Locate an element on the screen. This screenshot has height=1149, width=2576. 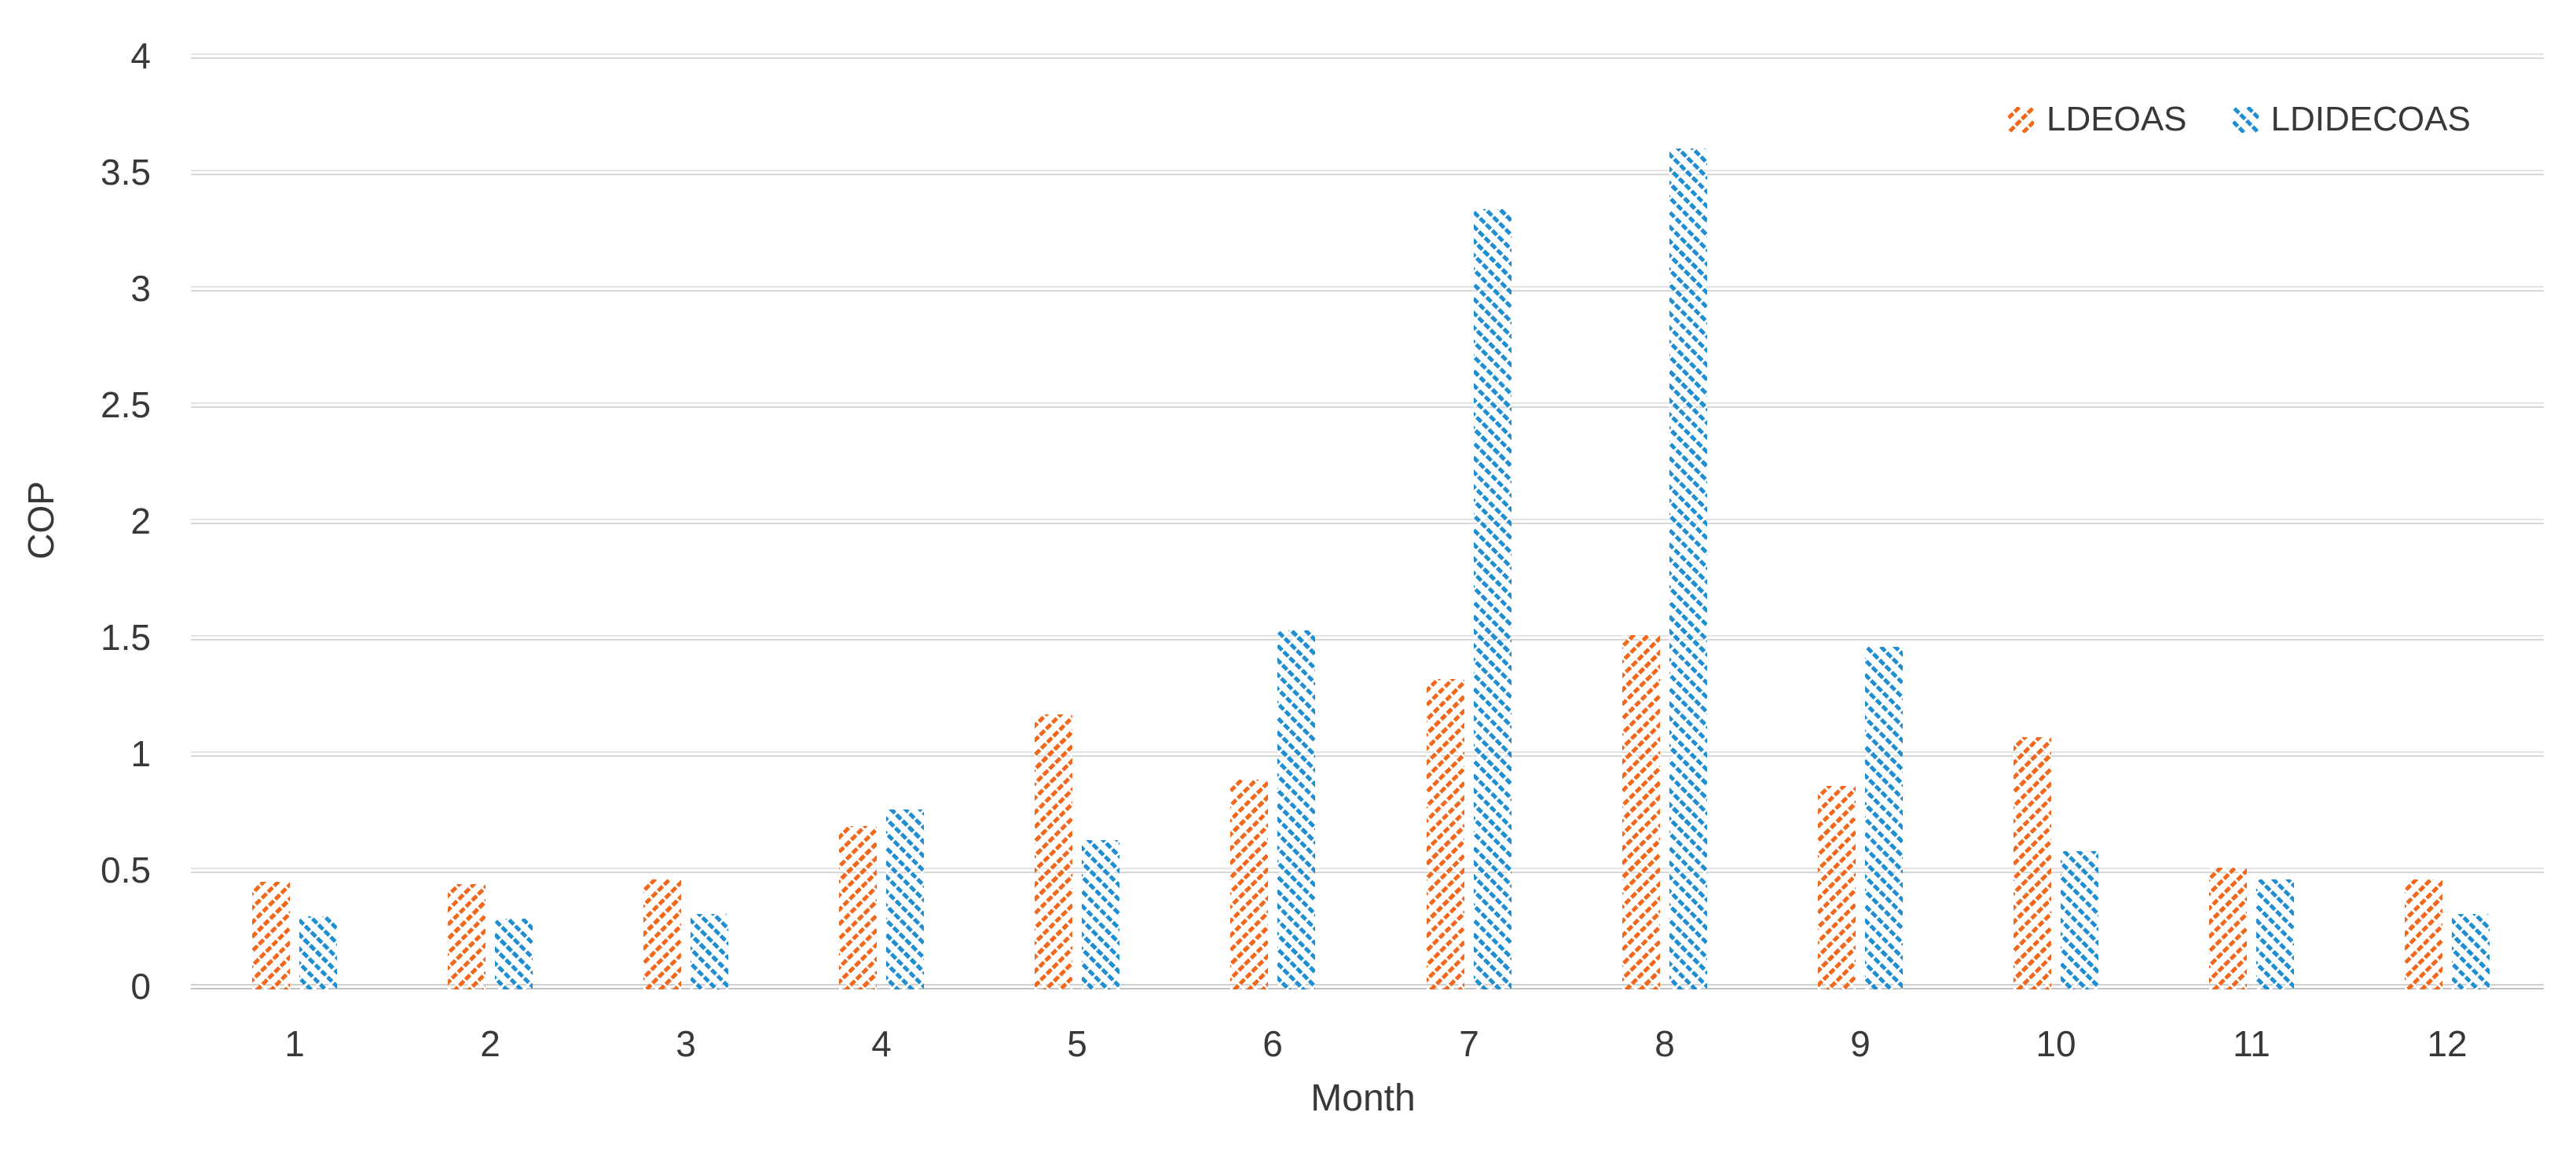
y-tick-label-0: 0 is located at coordinates (140, 986).